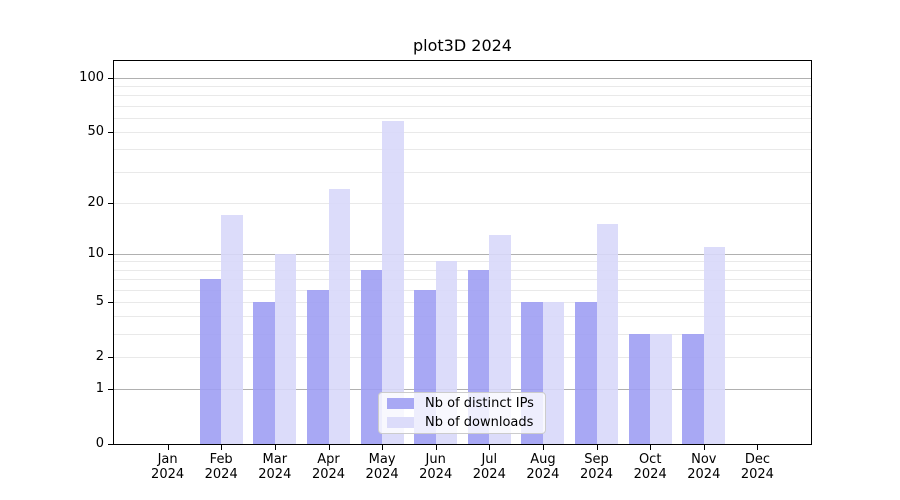  What do you see at coordinates (168, 467) in the screenshot?
I see `x-axis-tick-label: Jan 2024` at bounding box center [168, 467].